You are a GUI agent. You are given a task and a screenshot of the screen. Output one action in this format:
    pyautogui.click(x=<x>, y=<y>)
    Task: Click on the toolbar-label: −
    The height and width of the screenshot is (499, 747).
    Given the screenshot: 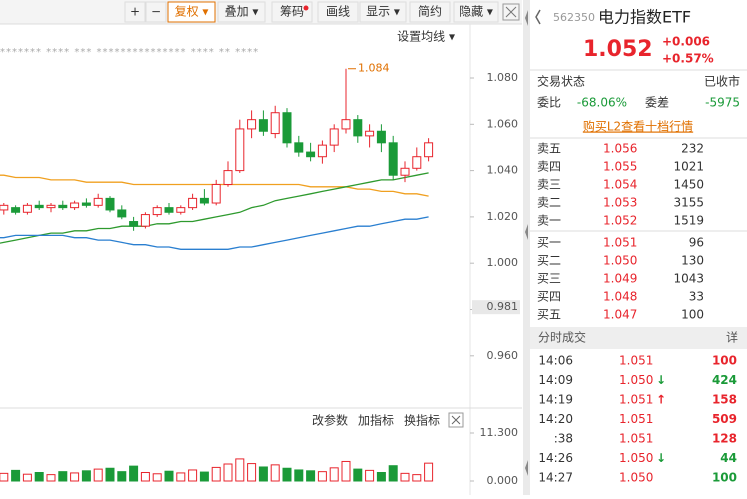 What is the action you would take?
    pyautogui.click(x=156, y=12)
    